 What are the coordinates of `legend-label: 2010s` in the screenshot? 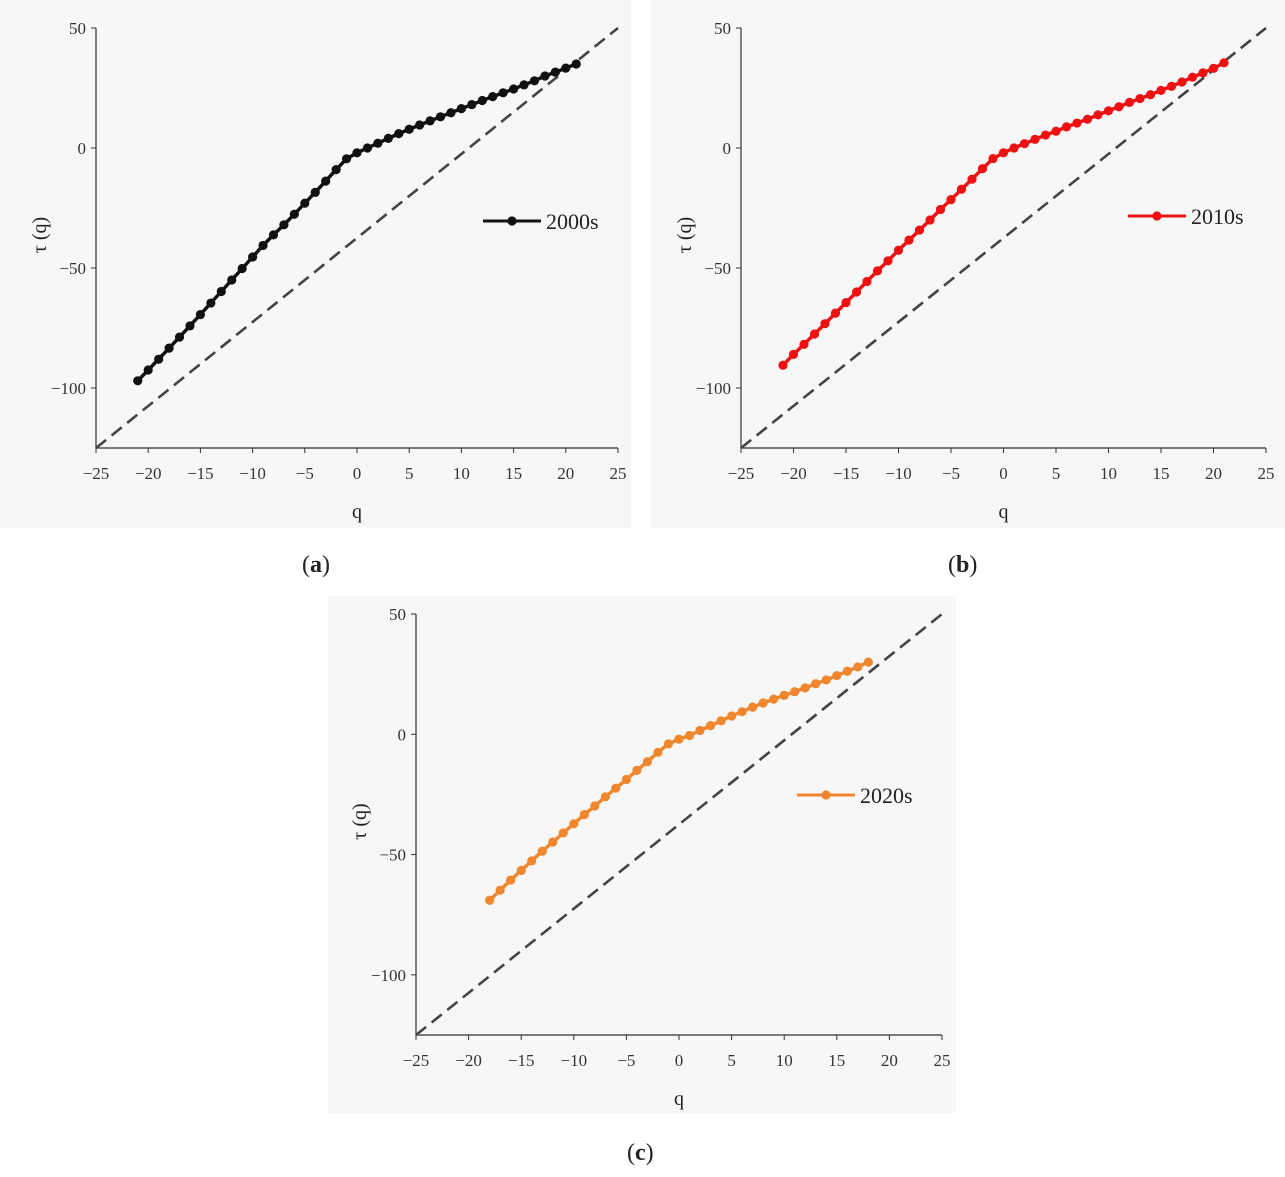 It's located at (1217, 216).